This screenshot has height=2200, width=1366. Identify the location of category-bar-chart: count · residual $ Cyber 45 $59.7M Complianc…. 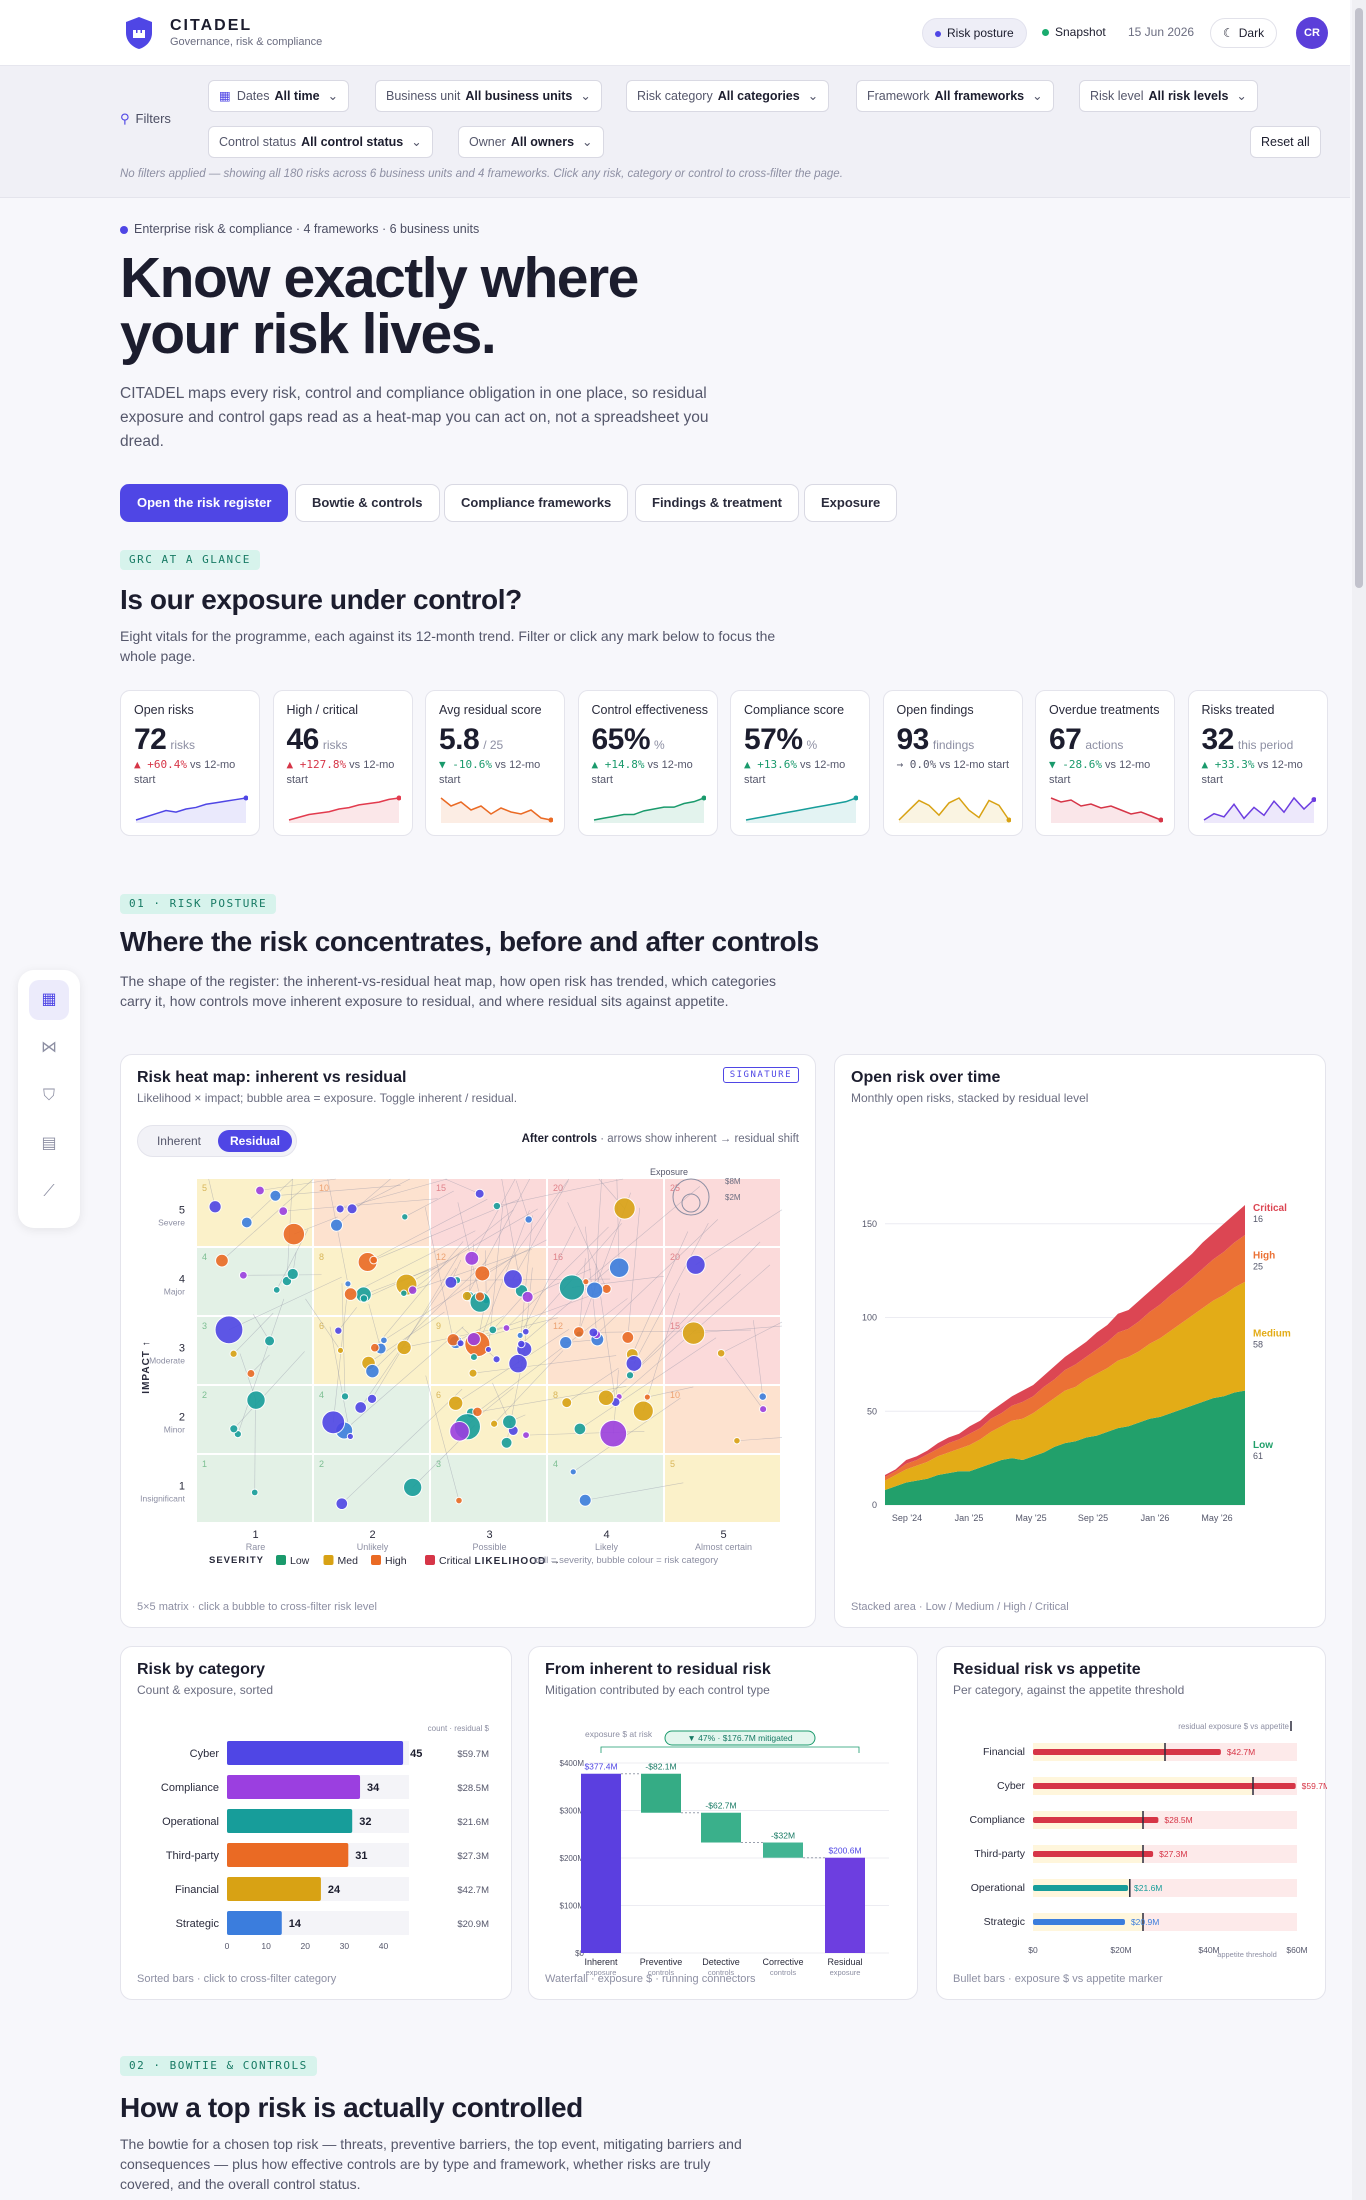
(317, 1847).